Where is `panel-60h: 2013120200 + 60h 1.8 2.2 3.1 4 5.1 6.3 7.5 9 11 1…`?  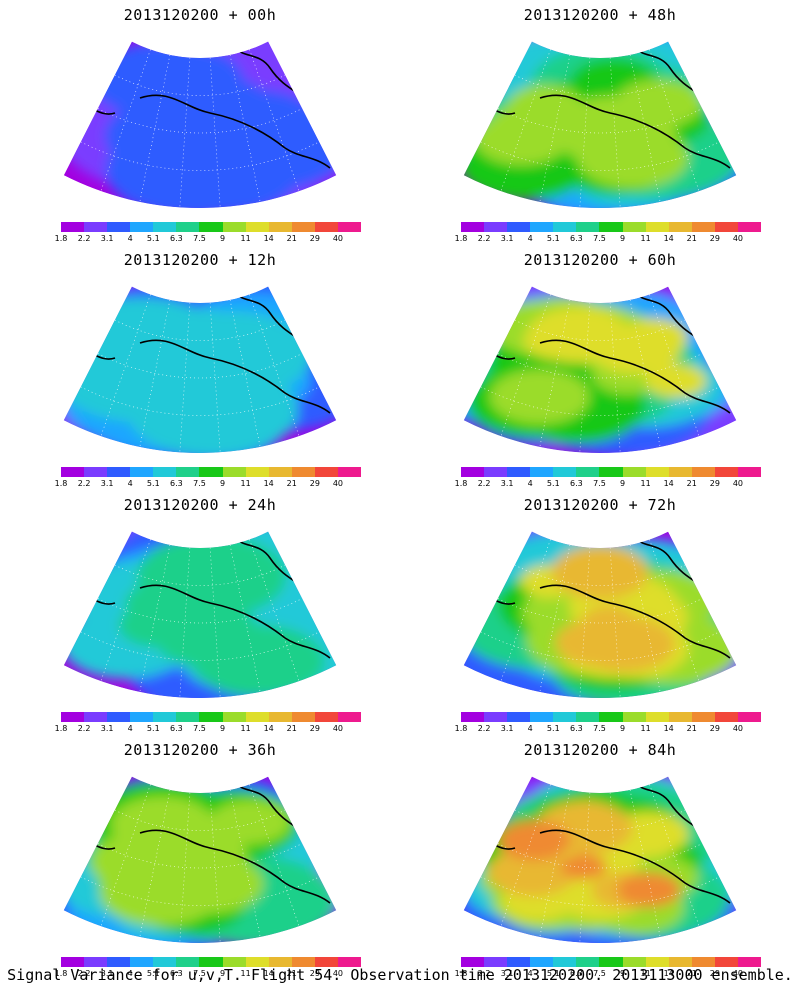 panel-60h: 2013120200 + 60h 1.8 2.2 3.1 4 5.1 6.3 7.5 9 11 1… is located at coordinates (600, 367).